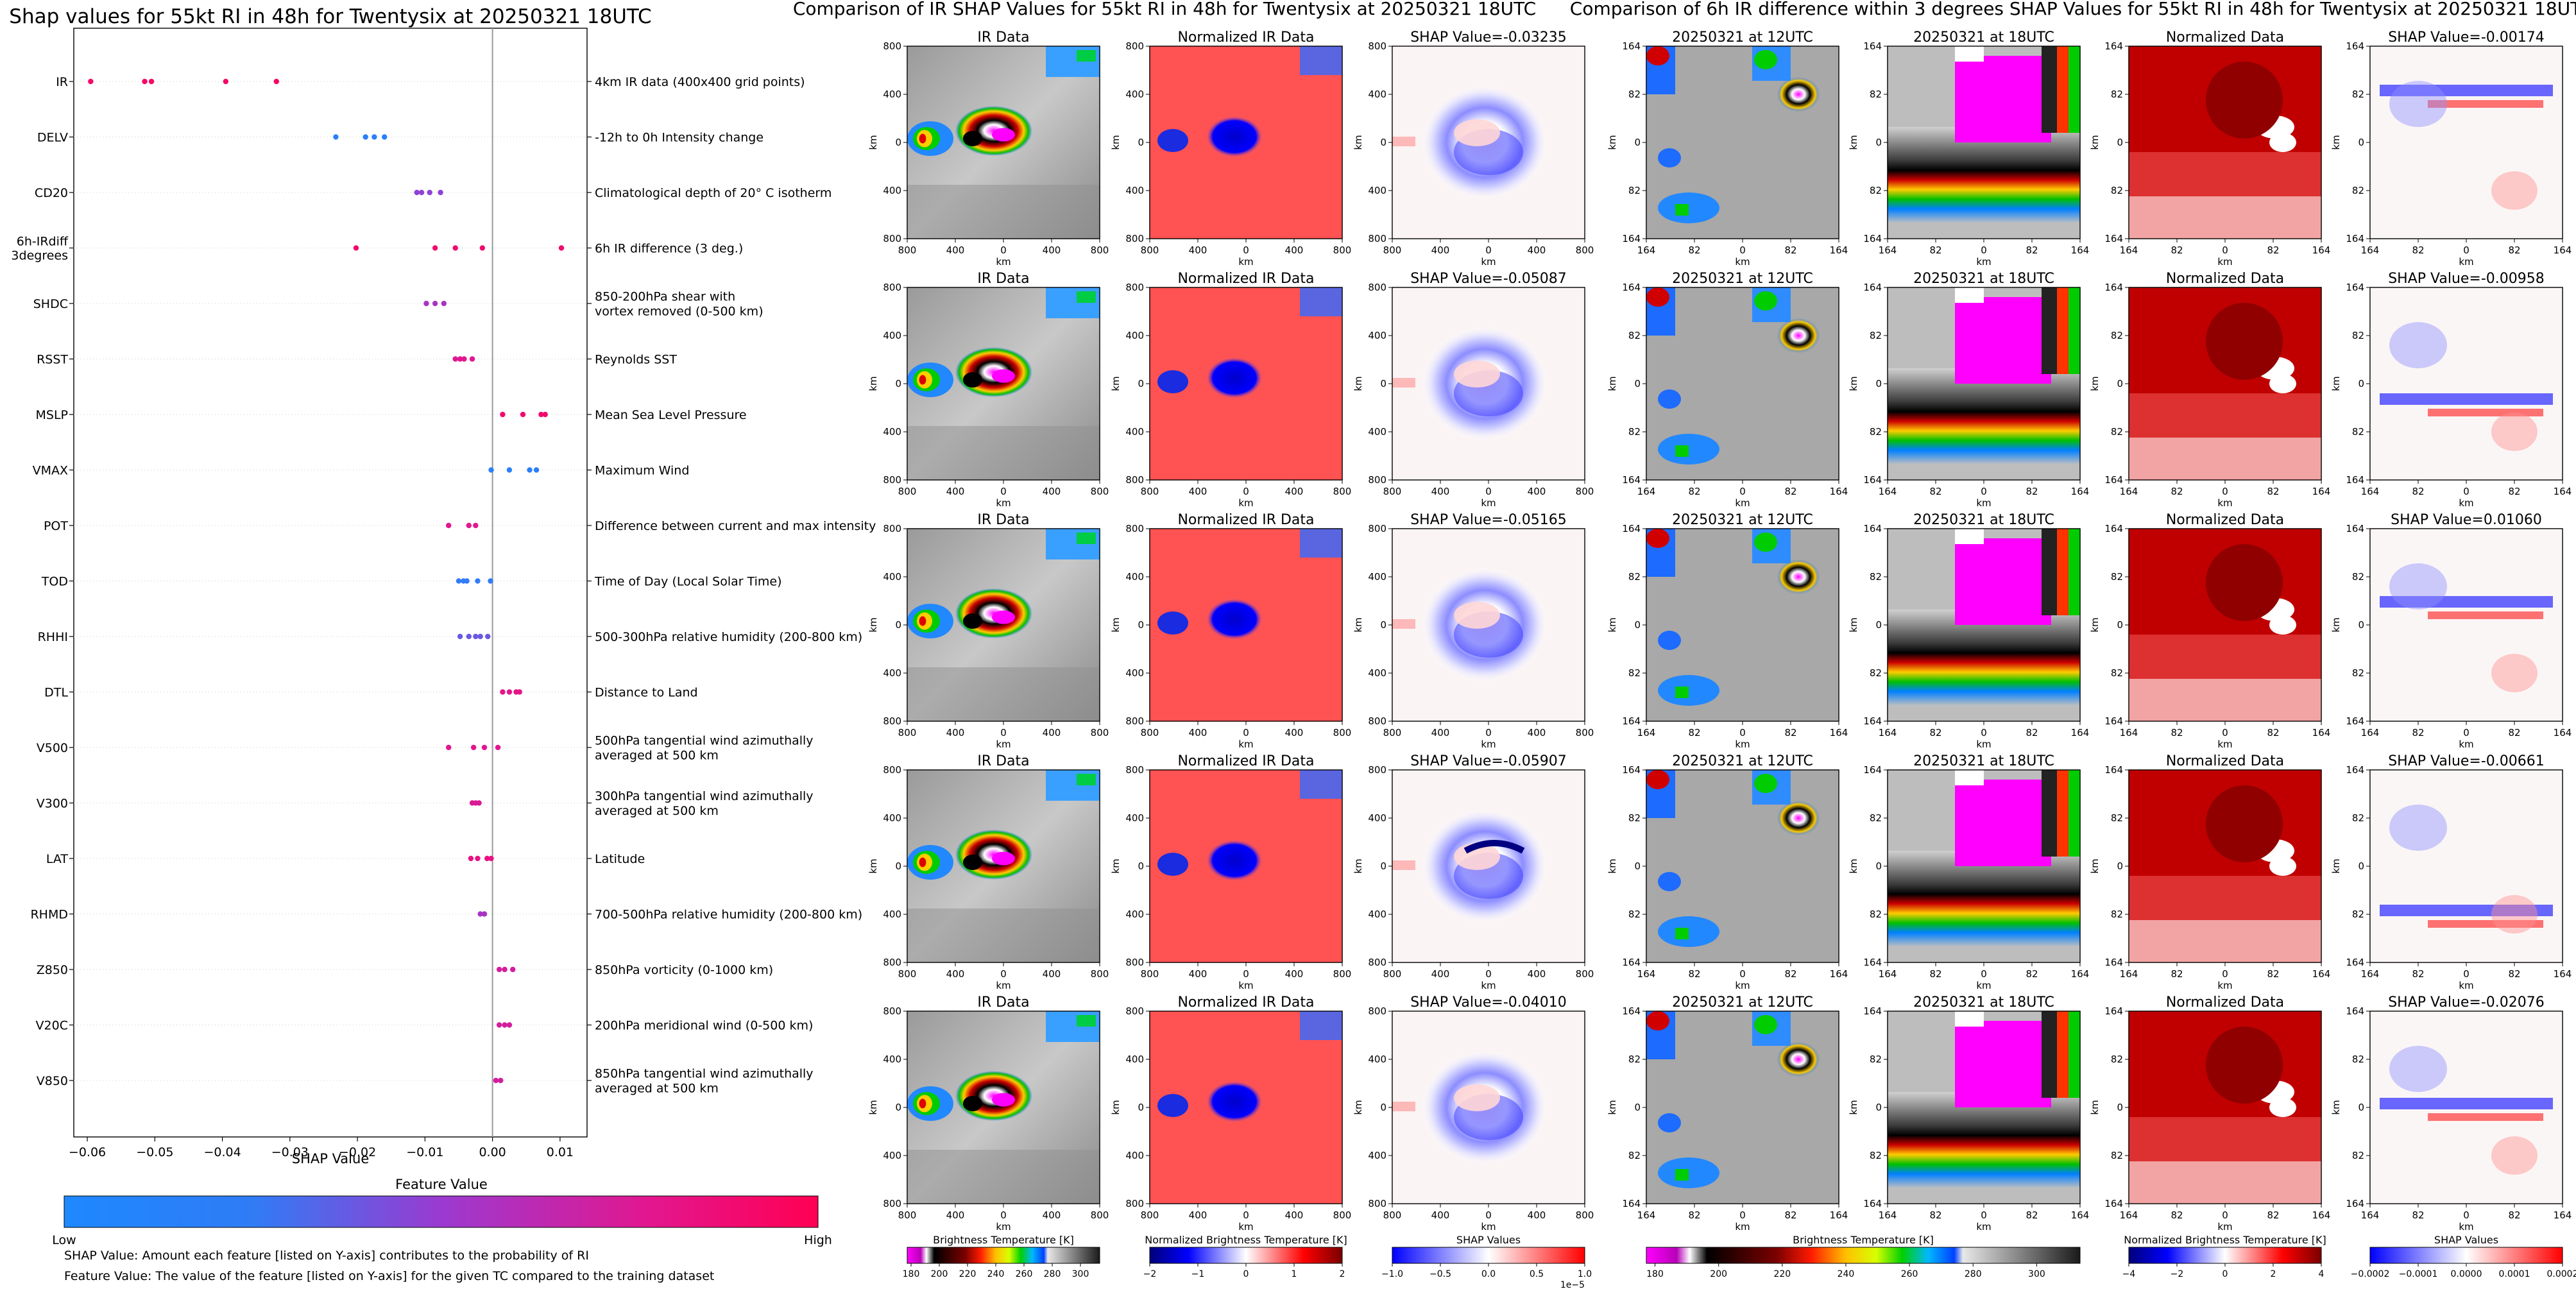 The height and width of the screenshot is (1289, 2576). Describe the element at coordinates (2225, 38) in the screenshot. I see `normalized-data-title: Normalized Data` at that location.